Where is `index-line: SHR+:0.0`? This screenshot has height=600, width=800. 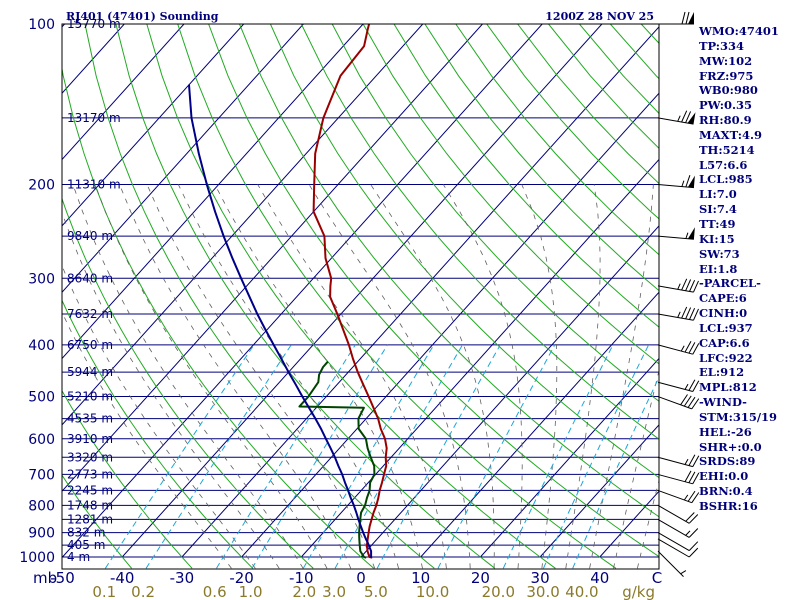 index-line: SHR+:0.0 is located at coordinates (730, 446).